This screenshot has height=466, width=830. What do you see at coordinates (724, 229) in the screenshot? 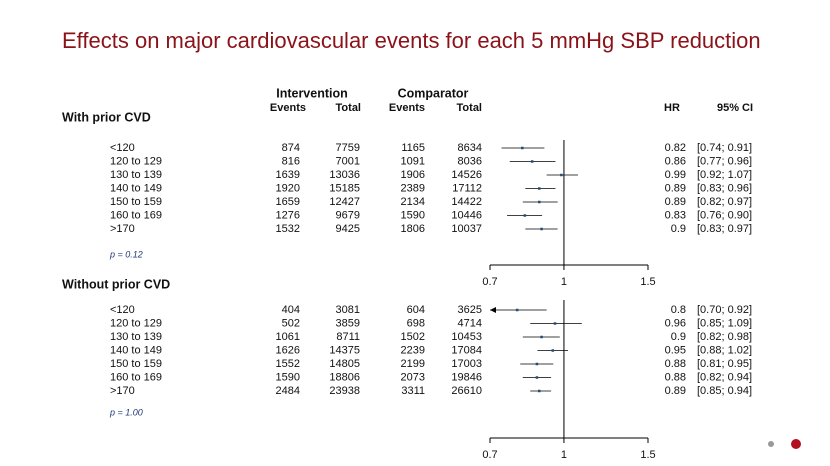
I see `ci-label: [0.83; 0.97]` at bounding box center [724, 229].